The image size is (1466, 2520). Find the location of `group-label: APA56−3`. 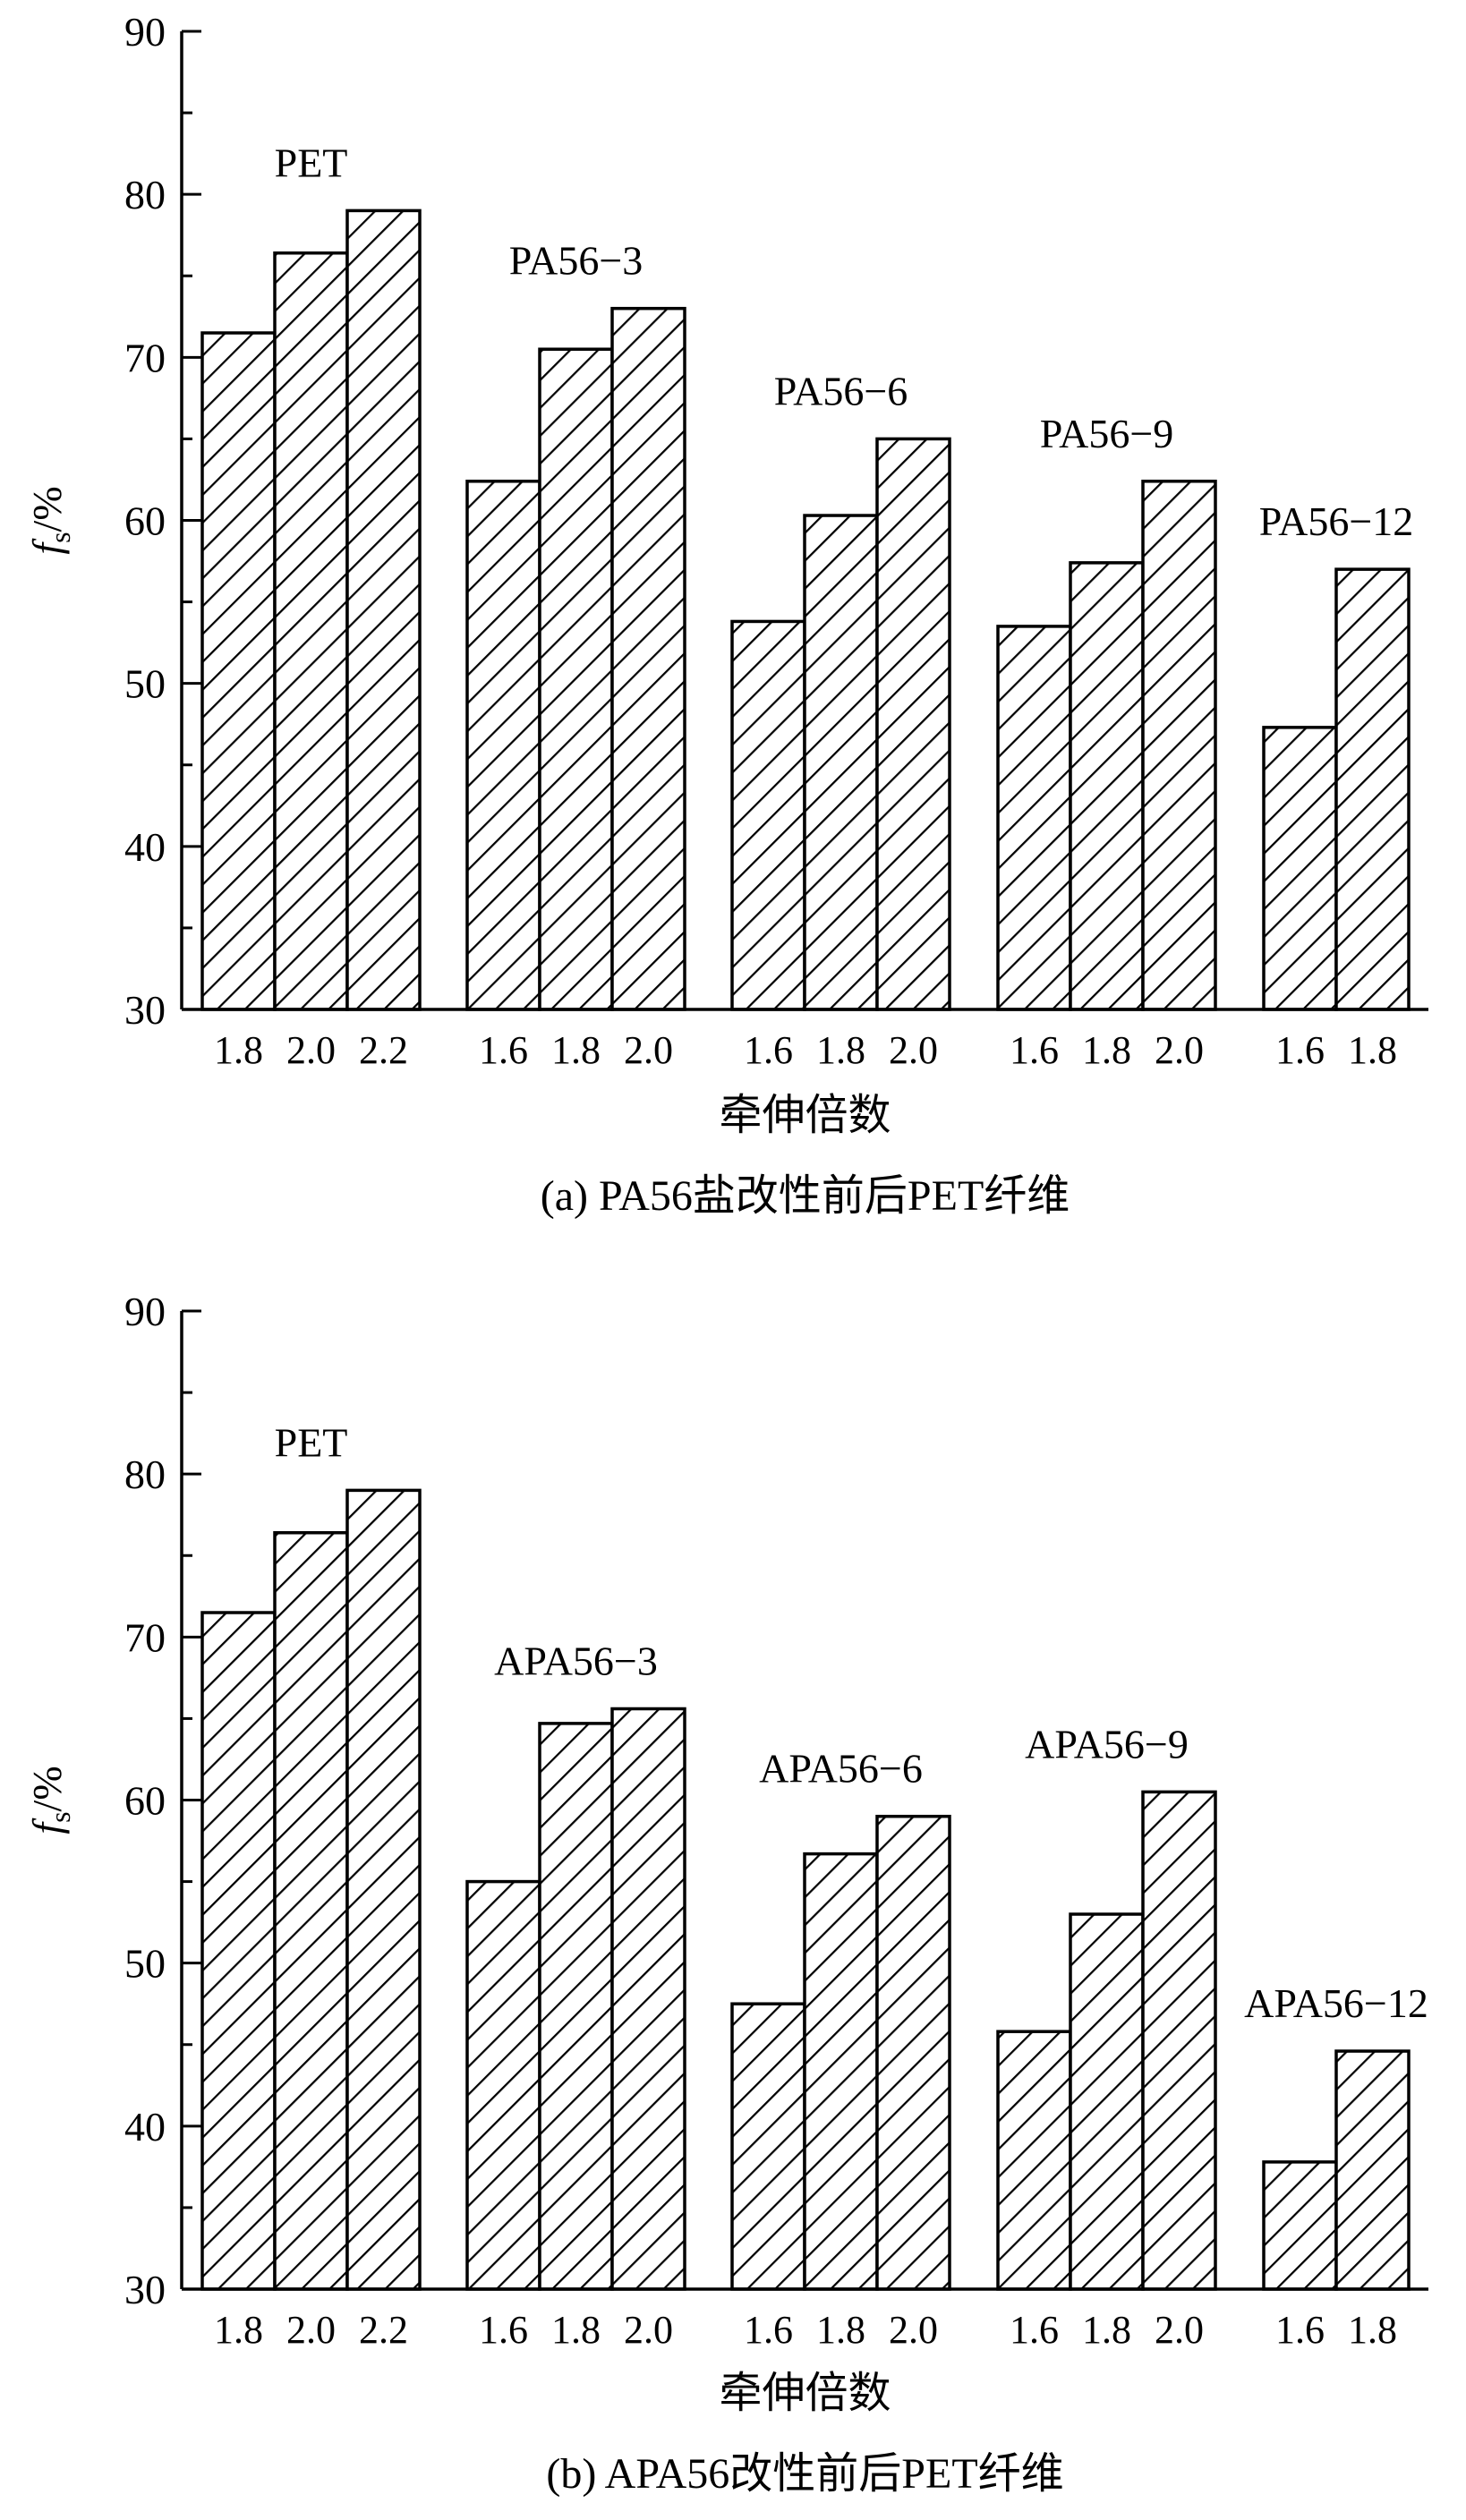

group-label: APA56−3 is located at coordinates (576, 1660).